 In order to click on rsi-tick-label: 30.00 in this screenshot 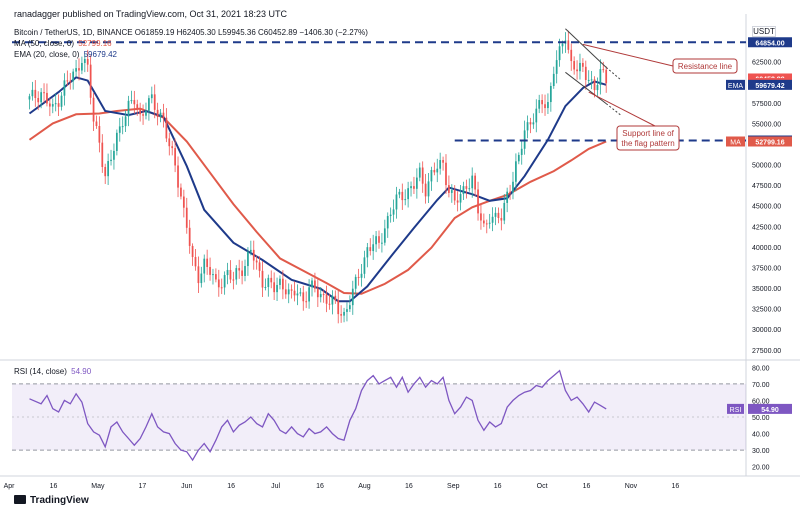, I will do `click(761, 451)`.